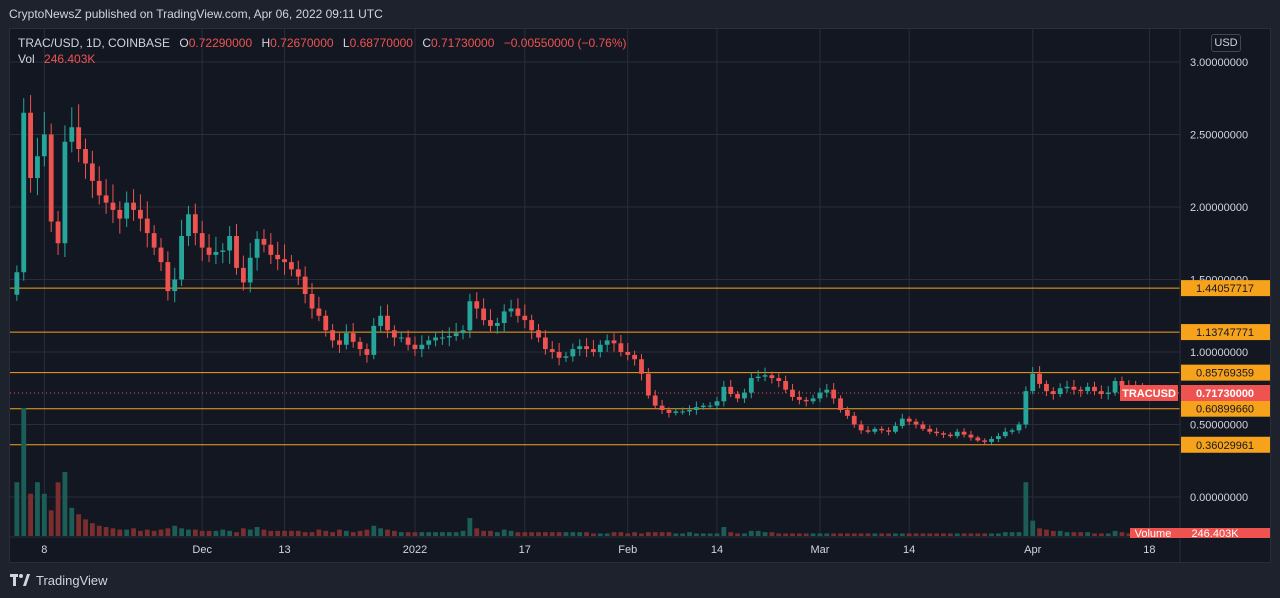 This screenshot has height=598, width=1280. I want to click on x-tick-label: Dec, so click(202, 550).